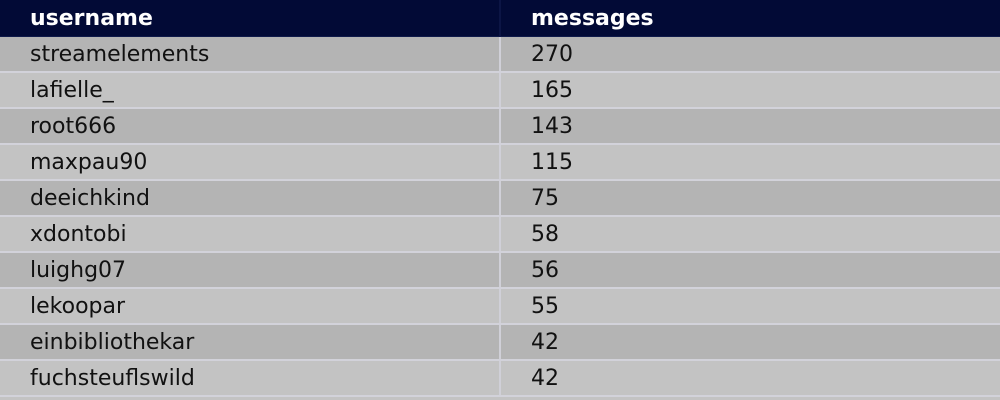 The height and width of the screenshot is (400, 1000). What do you see at coordinates (250, 198) in the screenshot?
I see `username-cell: deeichkind` at bounding box center [250, 198].